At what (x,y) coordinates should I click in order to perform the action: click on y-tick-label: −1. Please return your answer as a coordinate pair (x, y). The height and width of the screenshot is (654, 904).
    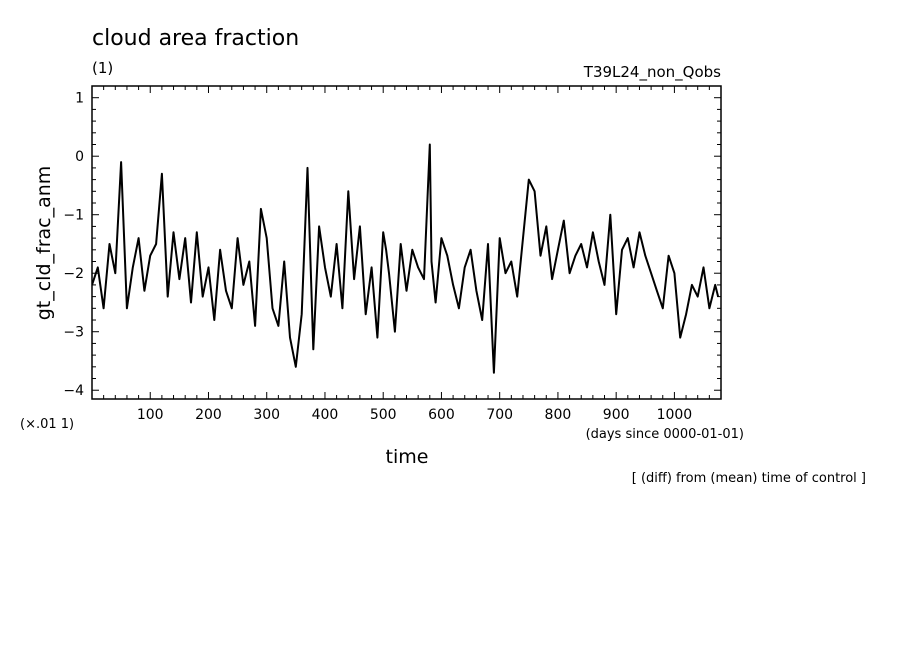
    Looking at the image, I should click on (73, 216).